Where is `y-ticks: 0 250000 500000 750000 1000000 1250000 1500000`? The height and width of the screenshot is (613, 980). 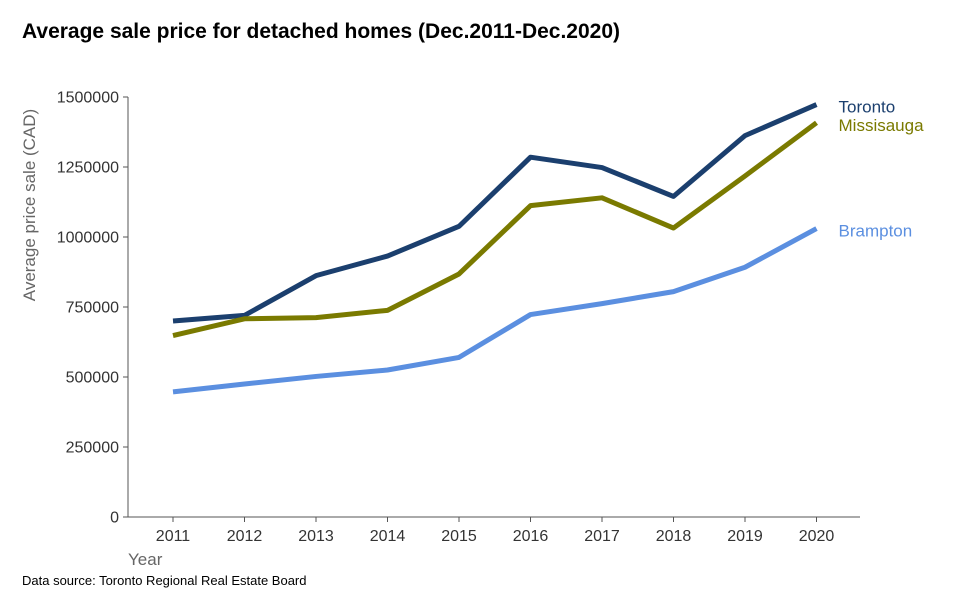
y-ticks: 0 250000 500000 750000 1000000 1250000 1500000 is located at coordinates (92, 308).